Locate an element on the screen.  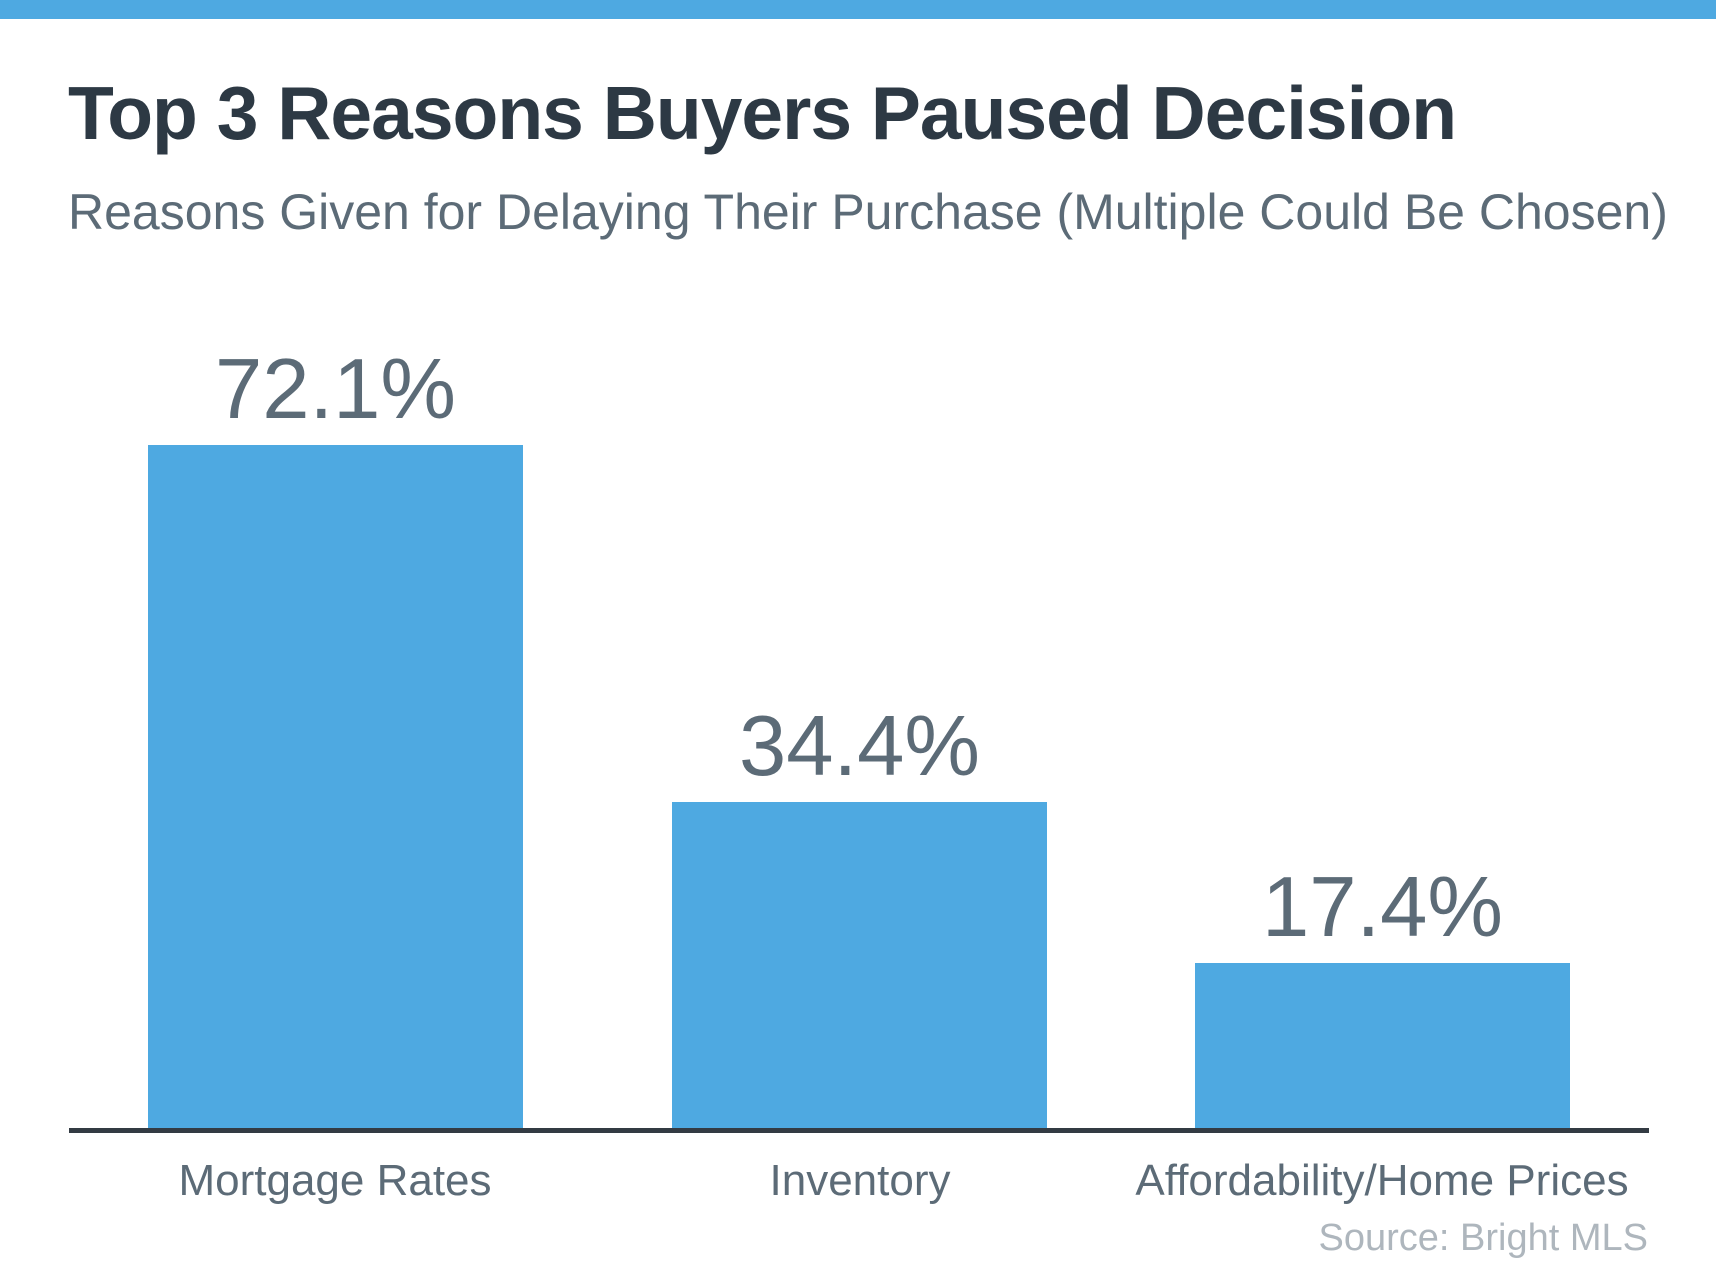
category-label-mortgage-rates: Mortgage Rates is located at coordinates (335, 1180).